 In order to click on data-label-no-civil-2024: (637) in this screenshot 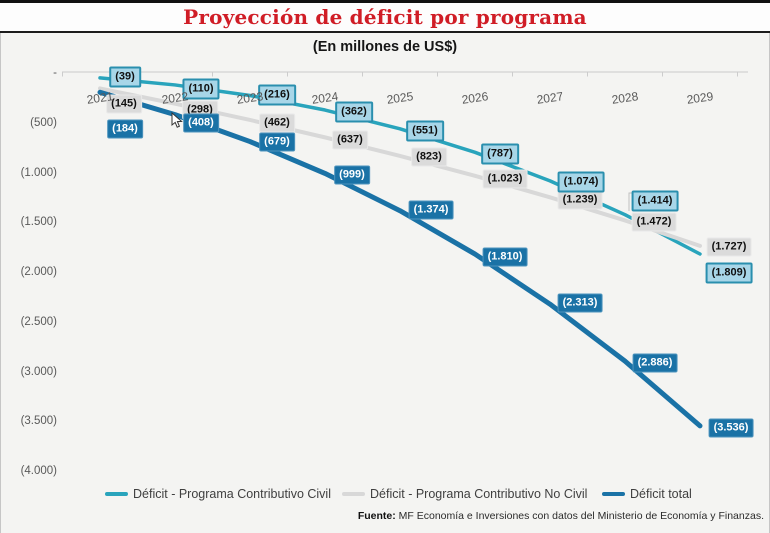, I will do `click(350, 140)`.